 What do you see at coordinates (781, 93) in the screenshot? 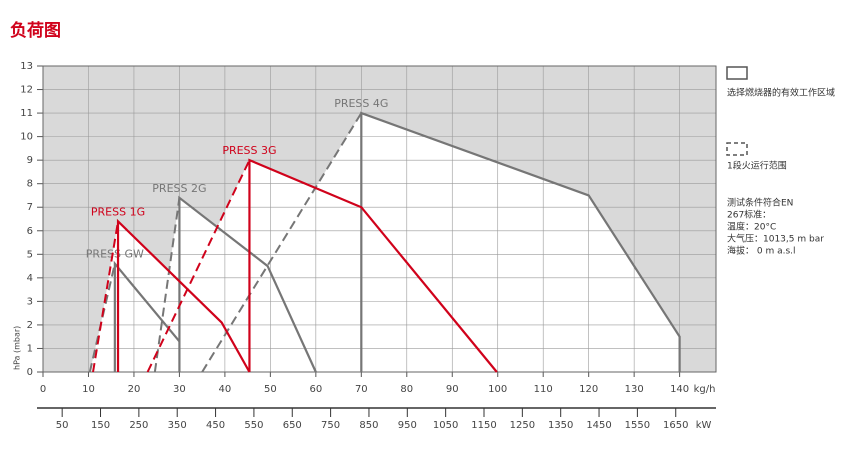
I see `legend-text: 选择燃烧器的有效工作区域` at bounding box center [781, 93].